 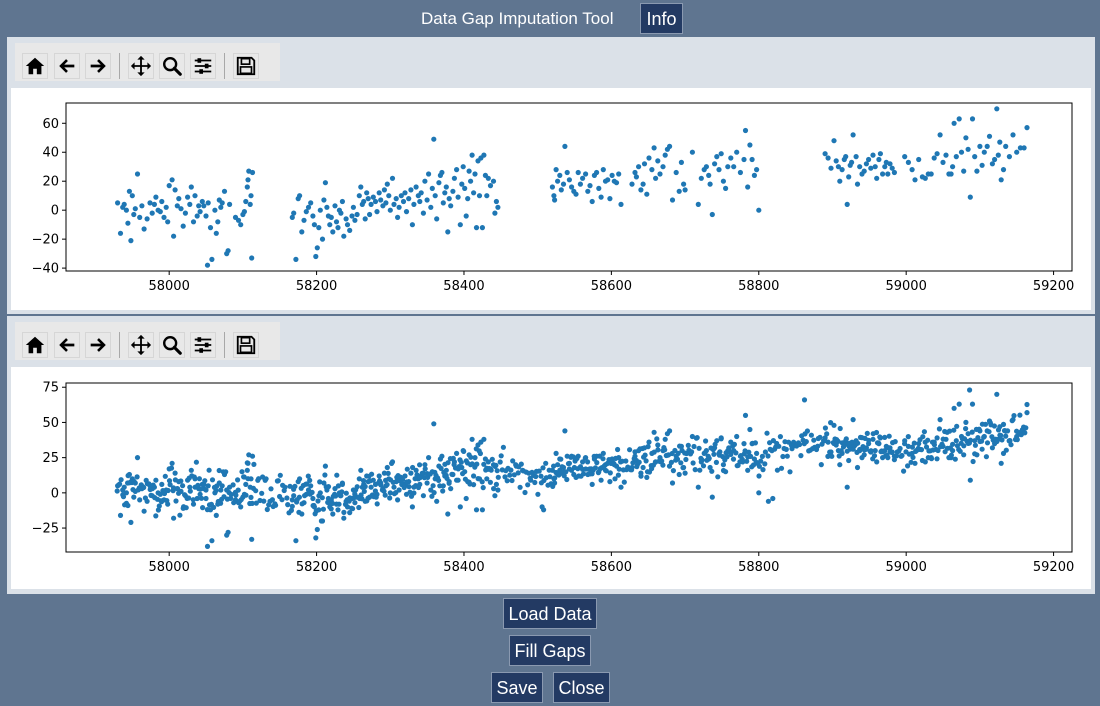 I want to click on close-button: Close, so click(x=581, y=687).